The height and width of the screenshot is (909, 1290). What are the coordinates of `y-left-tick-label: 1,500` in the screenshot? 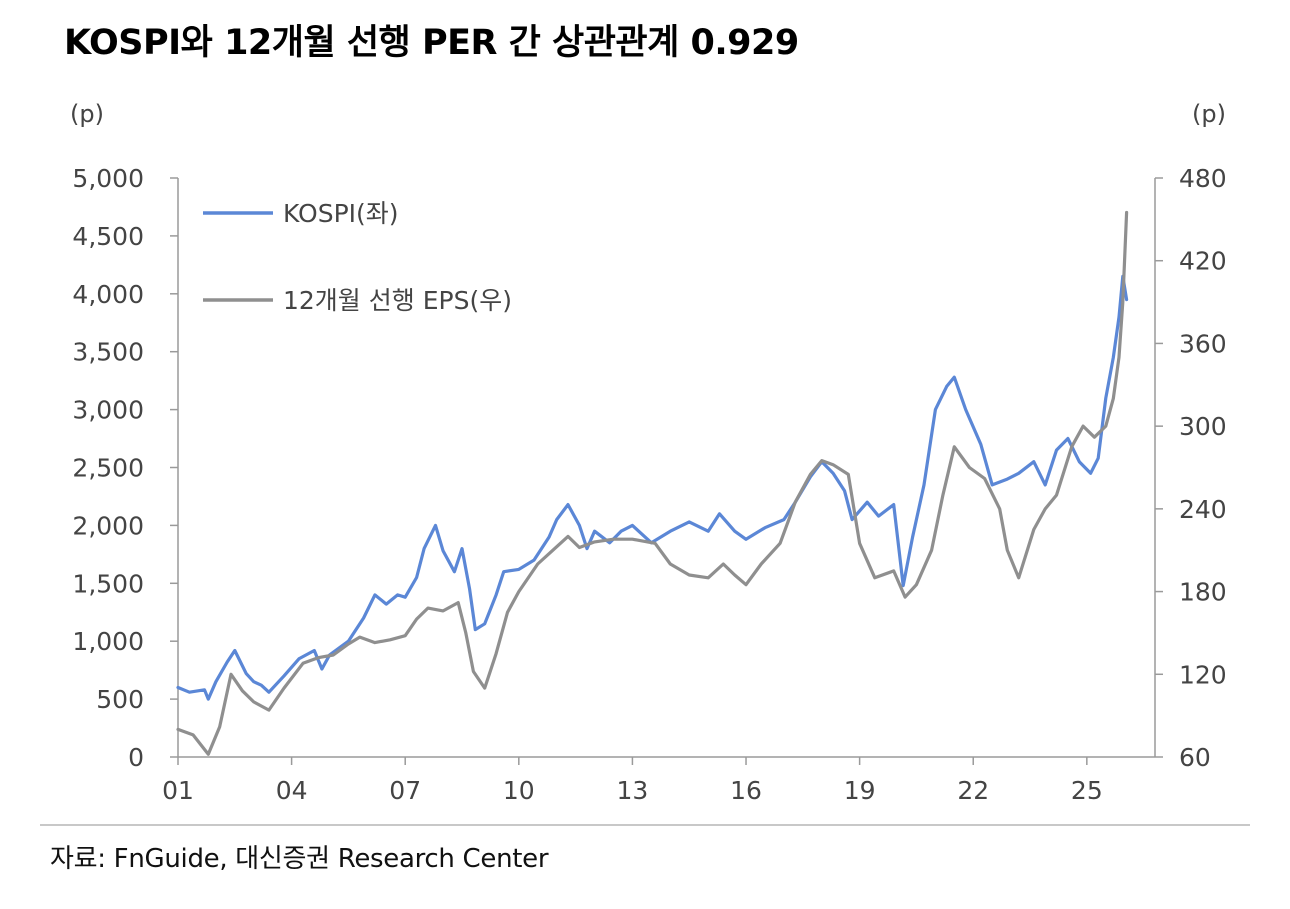 It's located at (108, 583).